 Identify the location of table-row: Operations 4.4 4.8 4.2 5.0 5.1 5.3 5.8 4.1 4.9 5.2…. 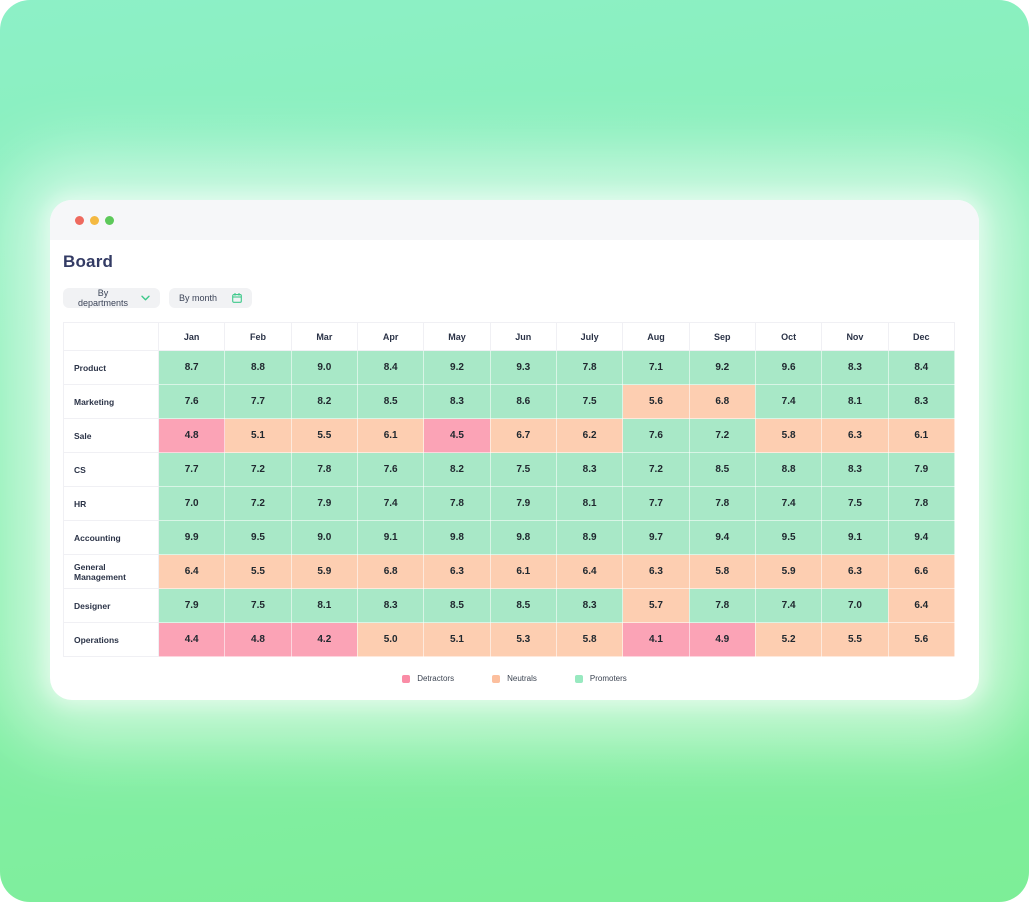
(509, 639).